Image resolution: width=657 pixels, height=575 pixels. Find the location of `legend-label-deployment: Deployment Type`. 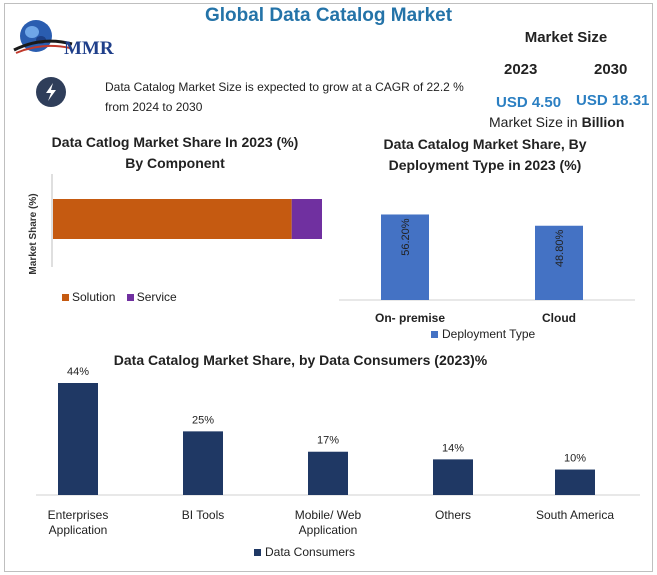

legend-label-deployment: Deployment Type is located at coordinates (488, 334).